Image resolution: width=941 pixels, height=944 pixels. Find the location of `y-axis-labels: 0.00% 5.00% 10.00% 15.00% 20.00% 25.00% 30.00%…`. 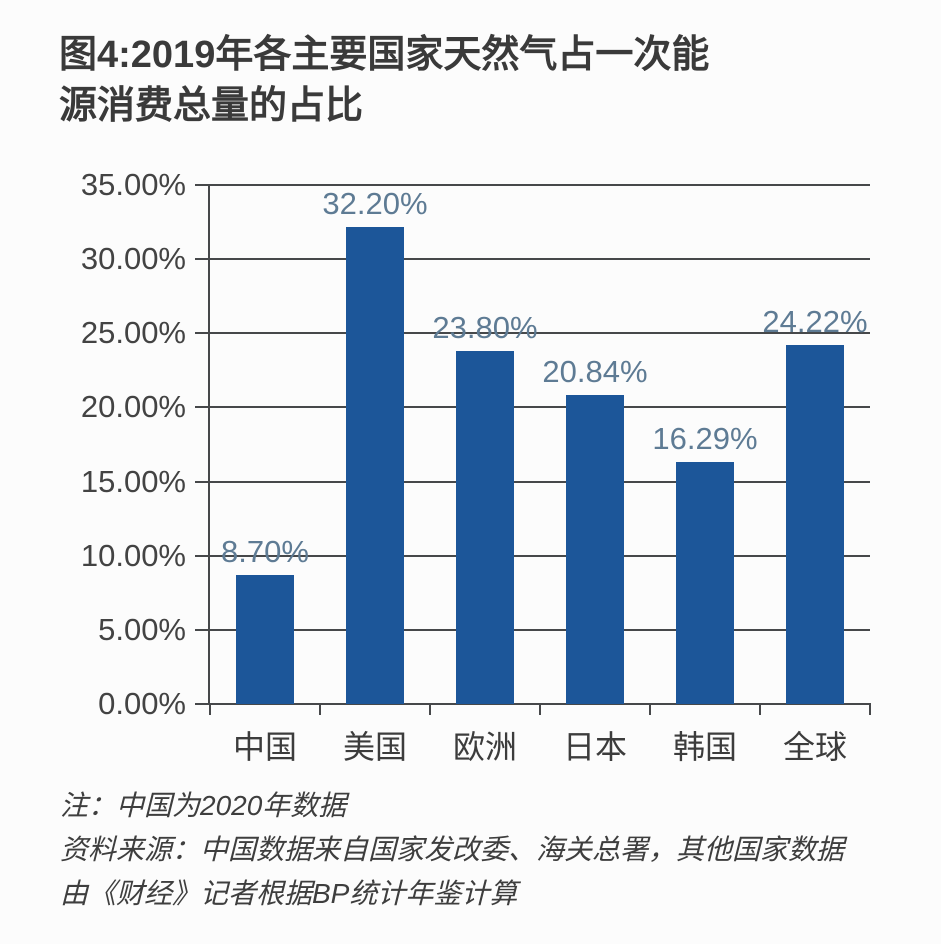

y-axis-labels: 0.00% 5.00% 10.00% 15.00% 20.00% 25.00% 30.00%… is located at coordinates (95, 444).